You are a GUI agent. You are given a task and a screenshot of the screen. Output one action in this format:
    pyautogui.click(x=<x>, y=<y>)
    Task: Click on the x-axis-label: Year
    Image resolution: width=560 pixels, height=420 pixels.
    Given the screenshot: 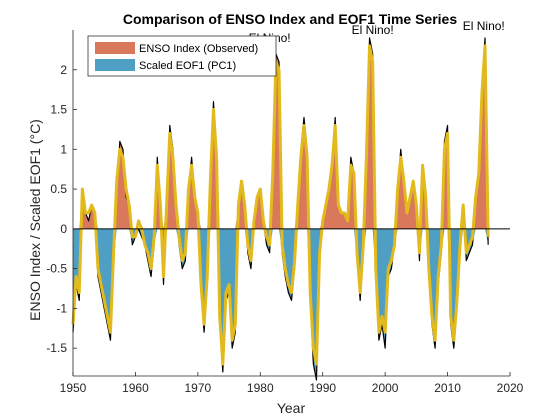 What is the action you would take?
    pyautogui.click(x=291, y=408)
    